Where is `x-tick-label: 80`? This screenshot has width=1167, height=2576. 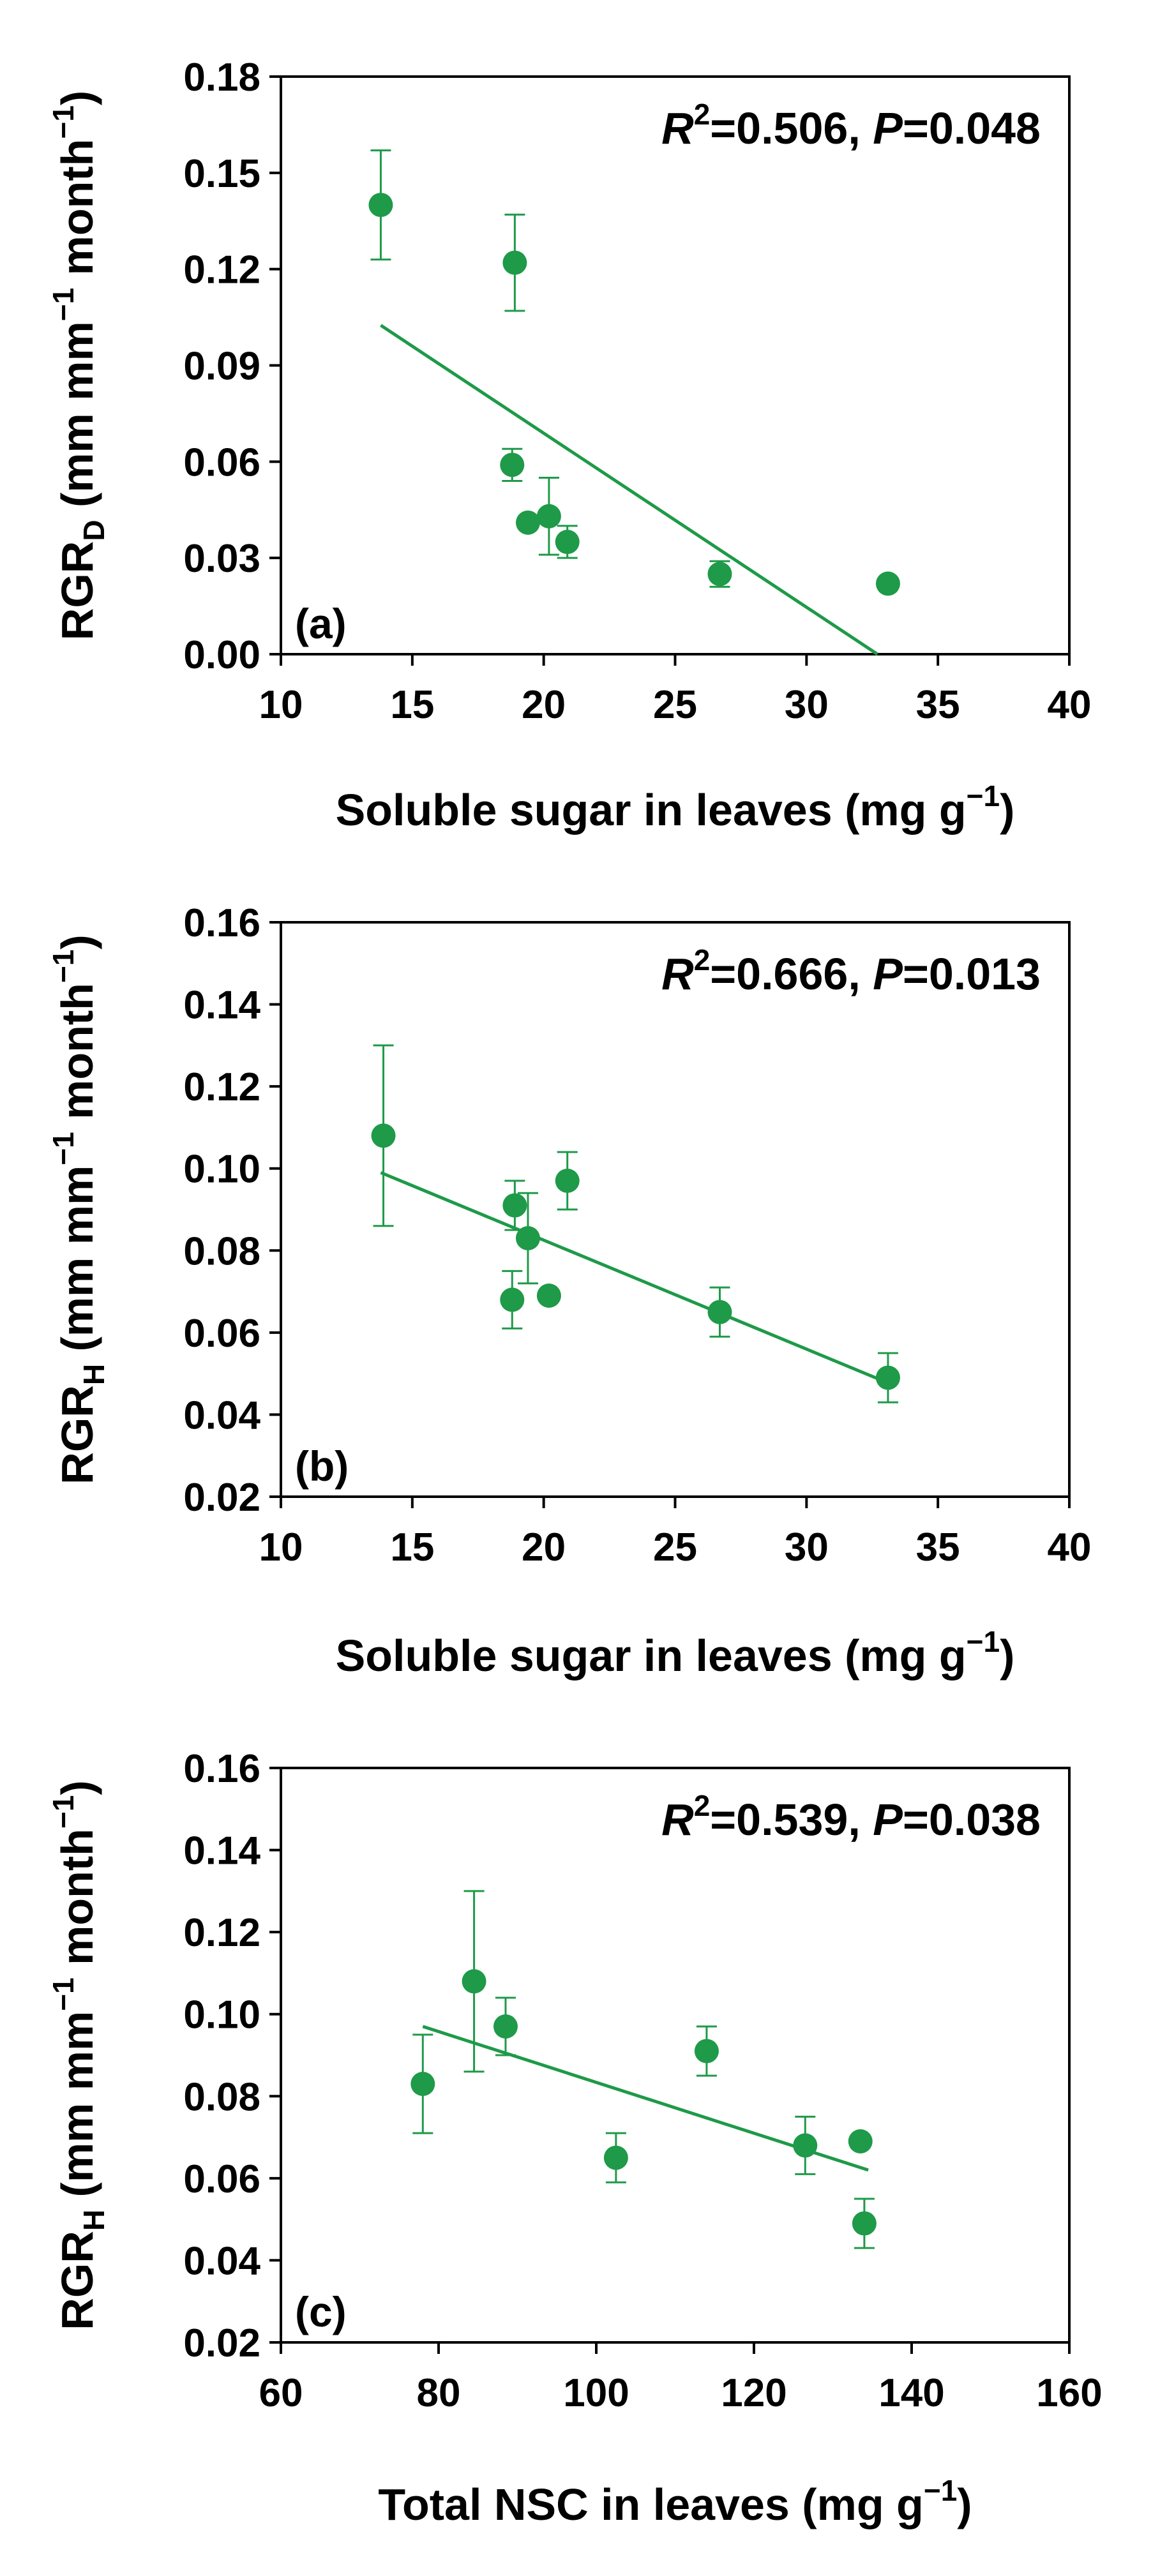
x-tick-label: 80 is located at coordinates (439, 2393).